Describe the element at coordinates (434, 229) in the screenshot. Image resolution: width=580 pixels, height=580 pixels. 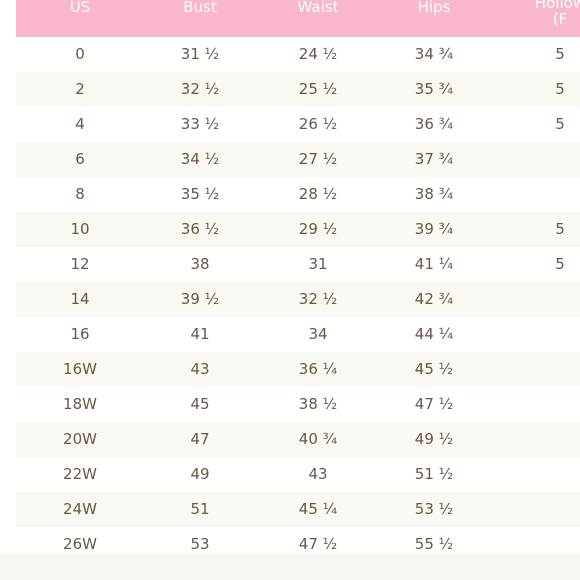
I see `table-cell: 39 ¾` at that location.